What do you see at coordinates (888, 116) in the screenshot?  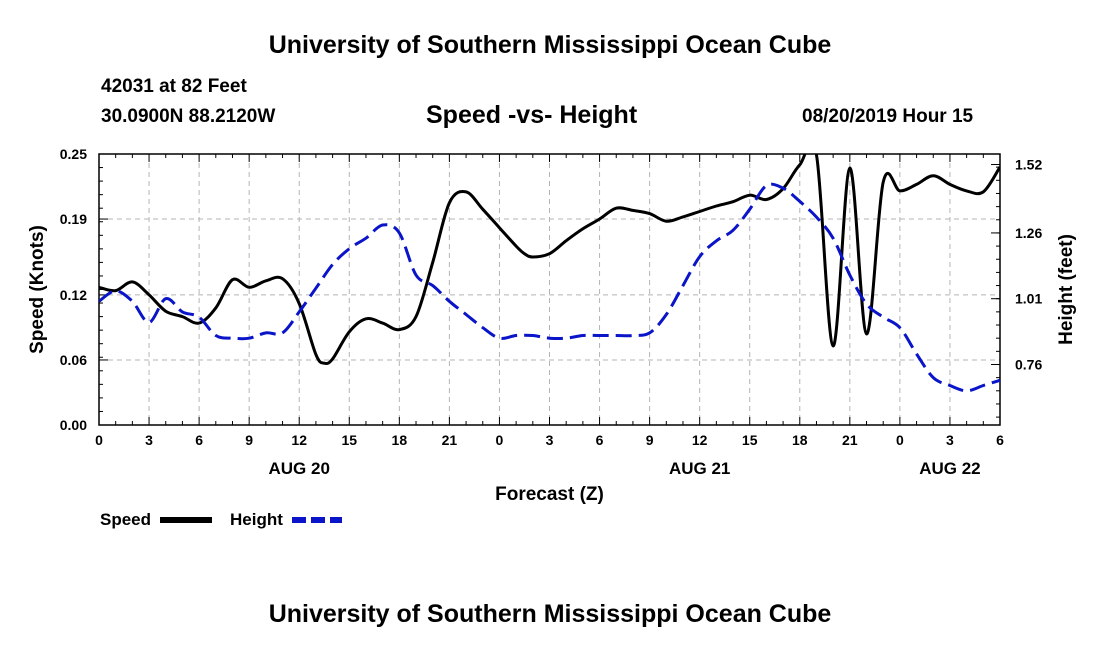 I see `forecast-timestamp: 08/20/2019 Hour 15` at bounding box center [888, 116].